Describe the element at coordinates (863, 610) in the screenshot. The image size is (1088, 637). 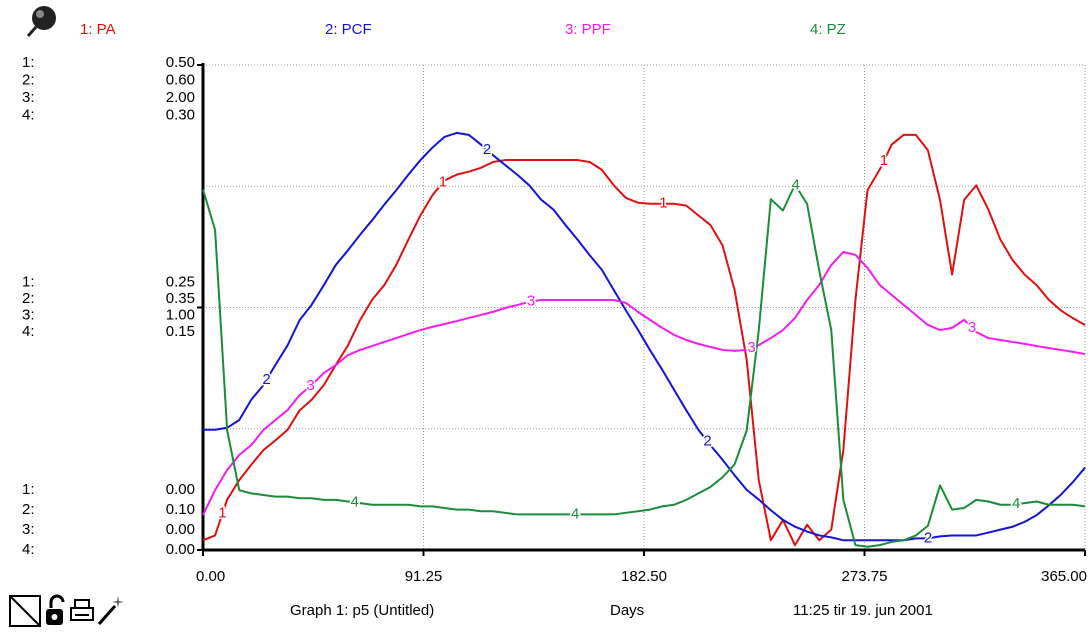
I see `timestamp: 11:25 tir 19. jun 2001` at that location.